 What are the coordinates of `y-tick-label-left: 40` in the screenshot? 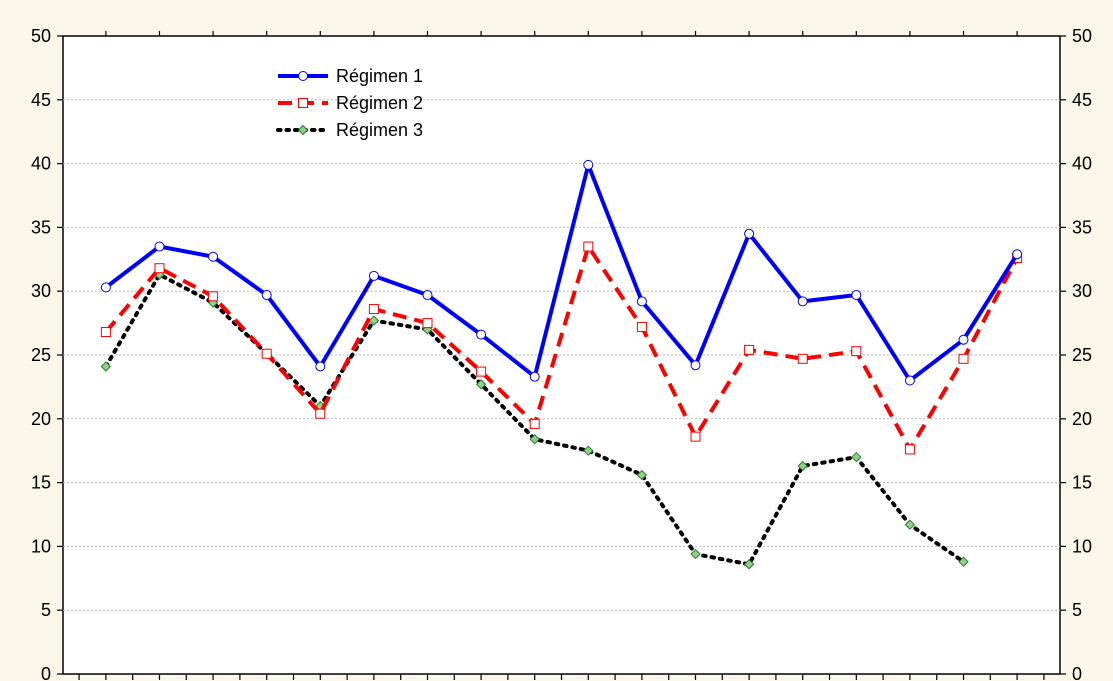 It's located at (41, 164).